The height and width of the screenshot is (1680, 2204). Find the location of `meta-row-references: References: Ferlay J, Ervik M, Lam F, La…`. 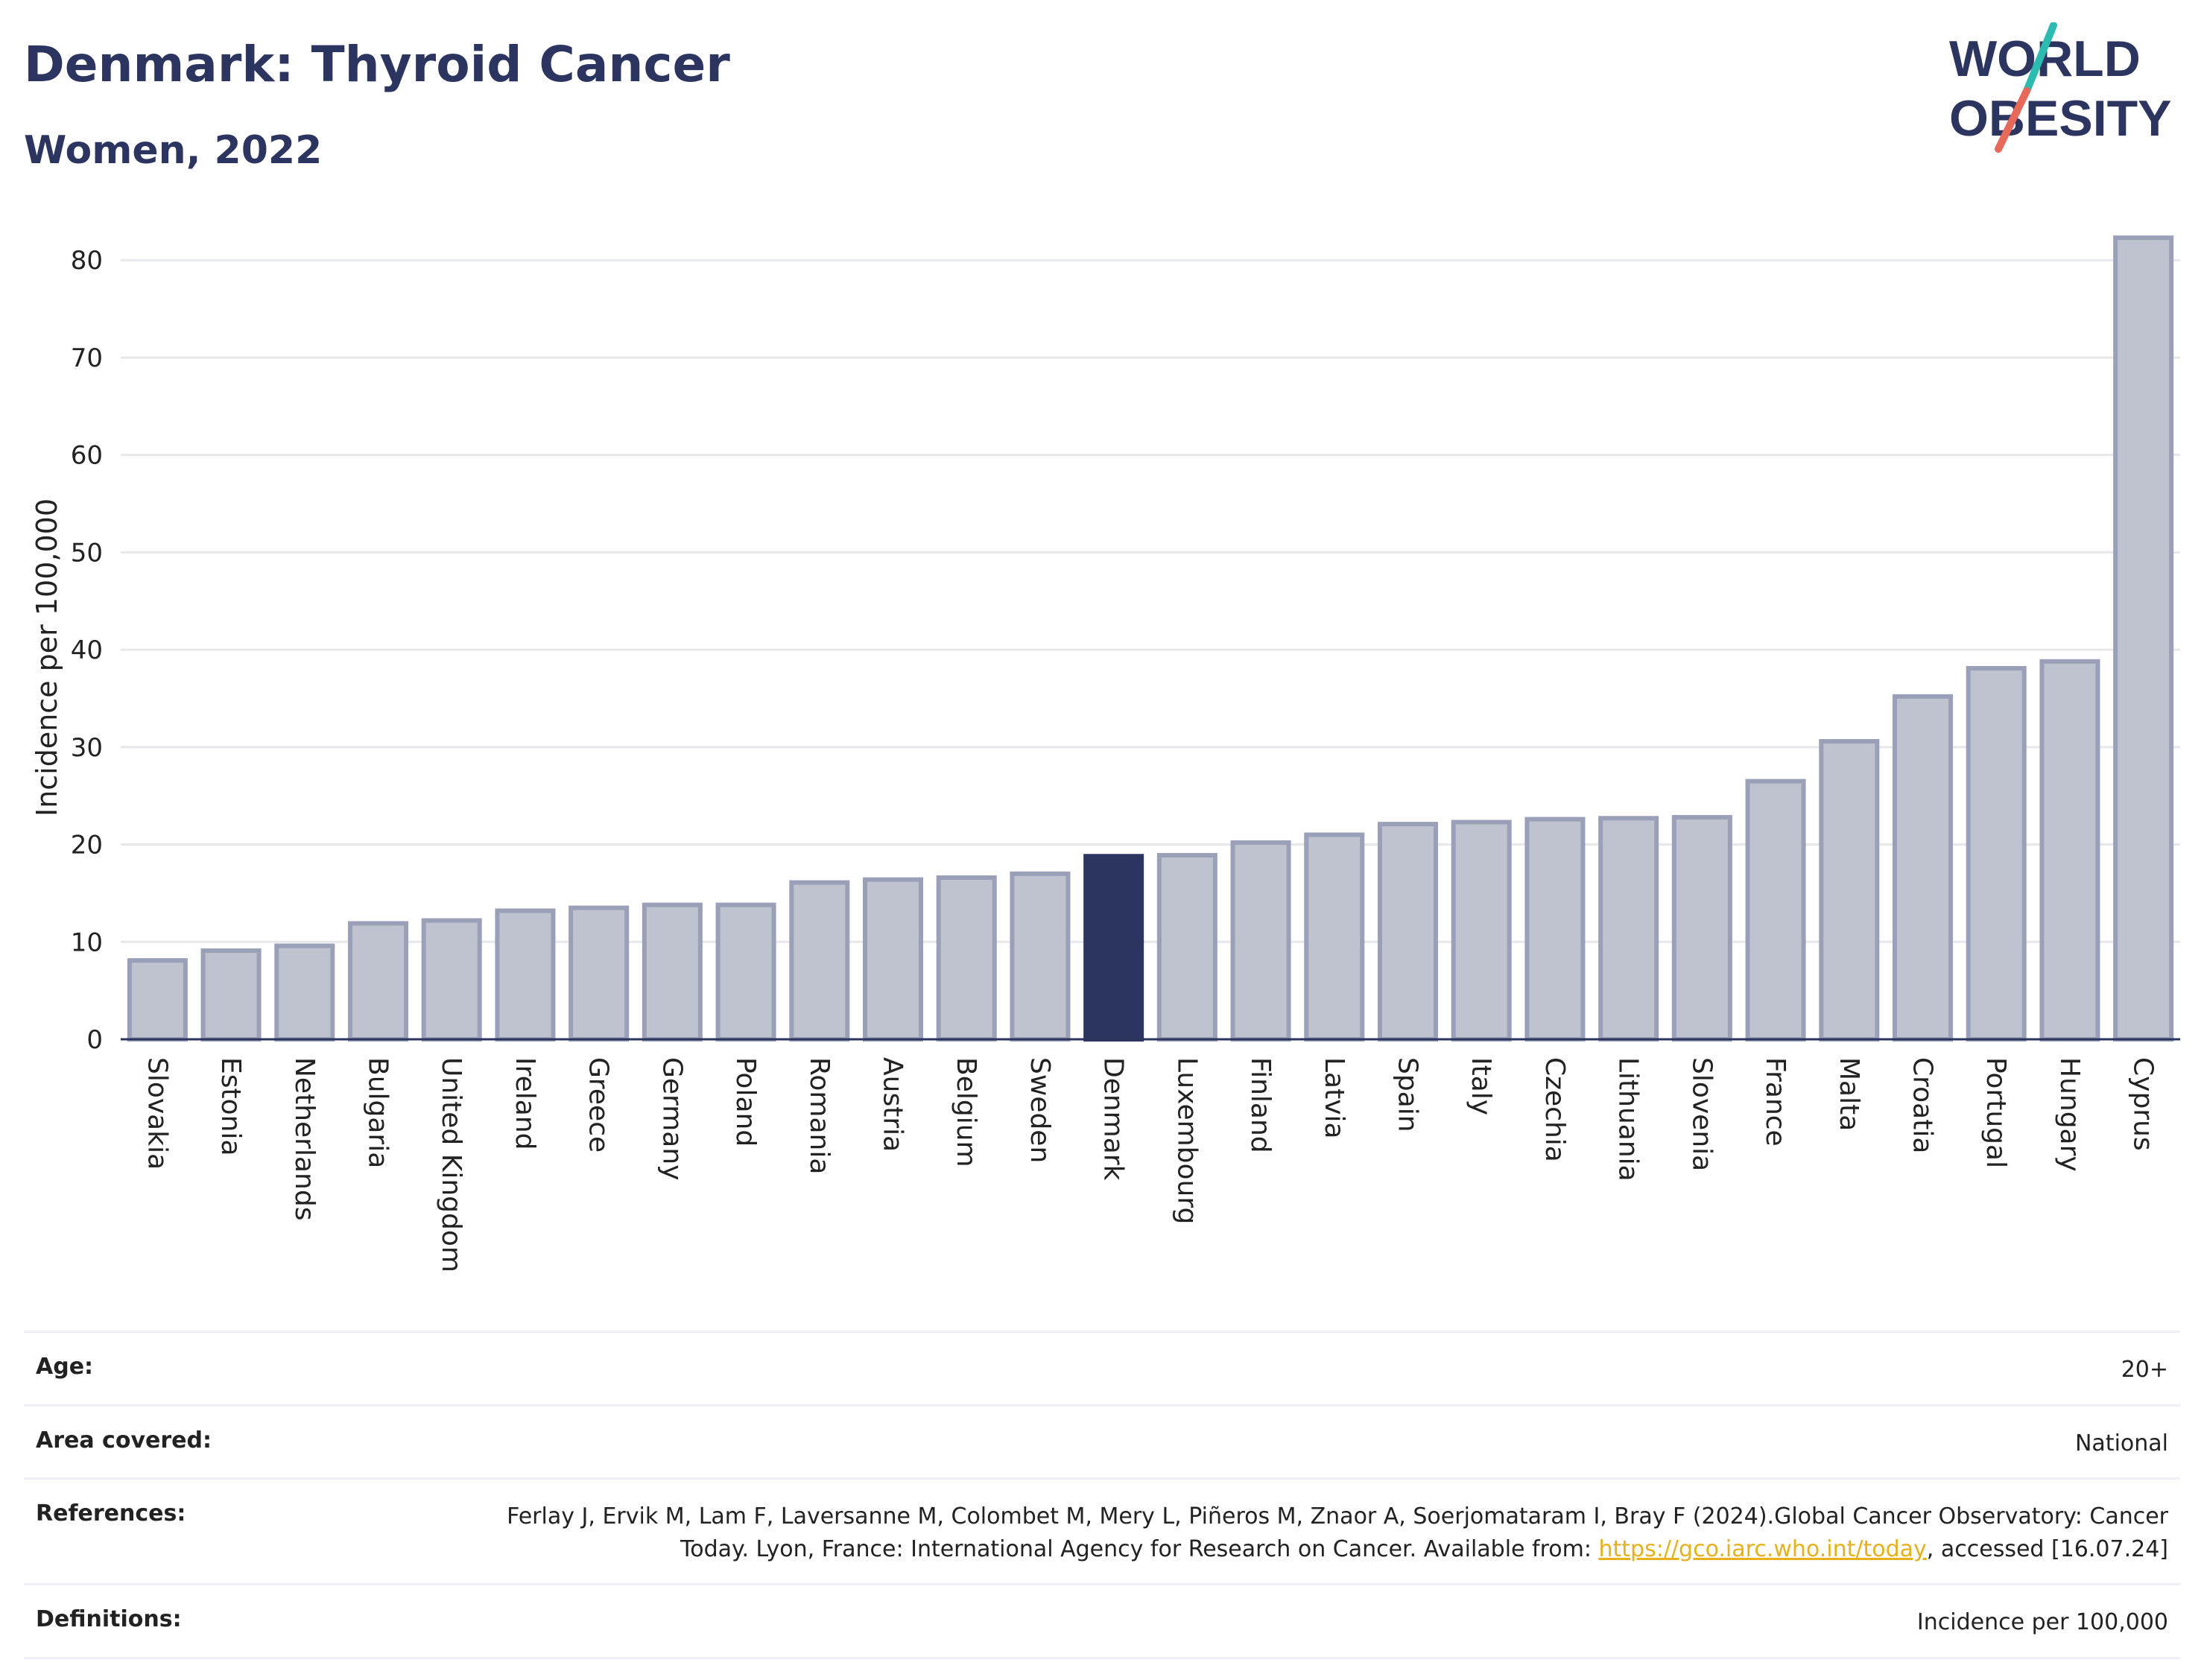

meta-row-references: References: Ferlay J, Ervik M, Lam F, La… is located at coordinates (1102, 1530).